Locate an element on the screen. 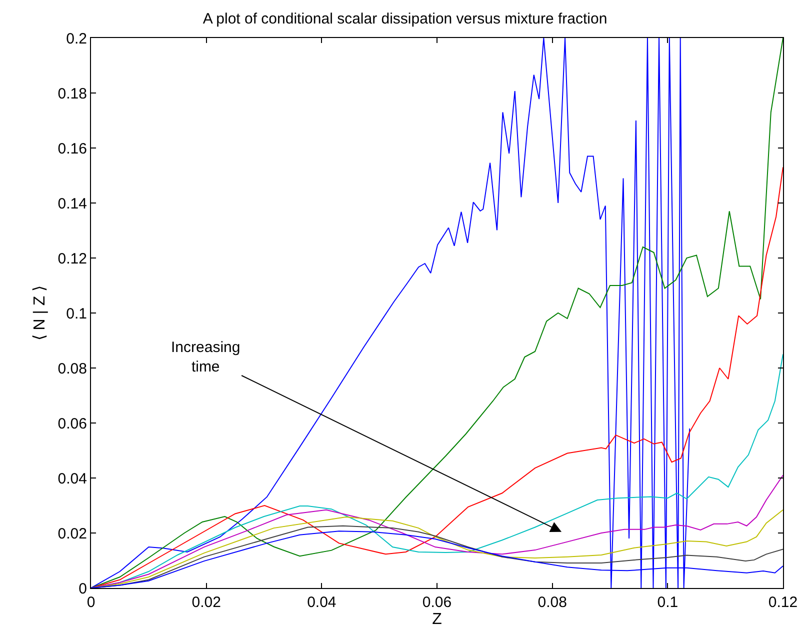 The width and height of the screenshot is (810, 643). y-tick-label: 0.18 is located at coordinates (72, 93).